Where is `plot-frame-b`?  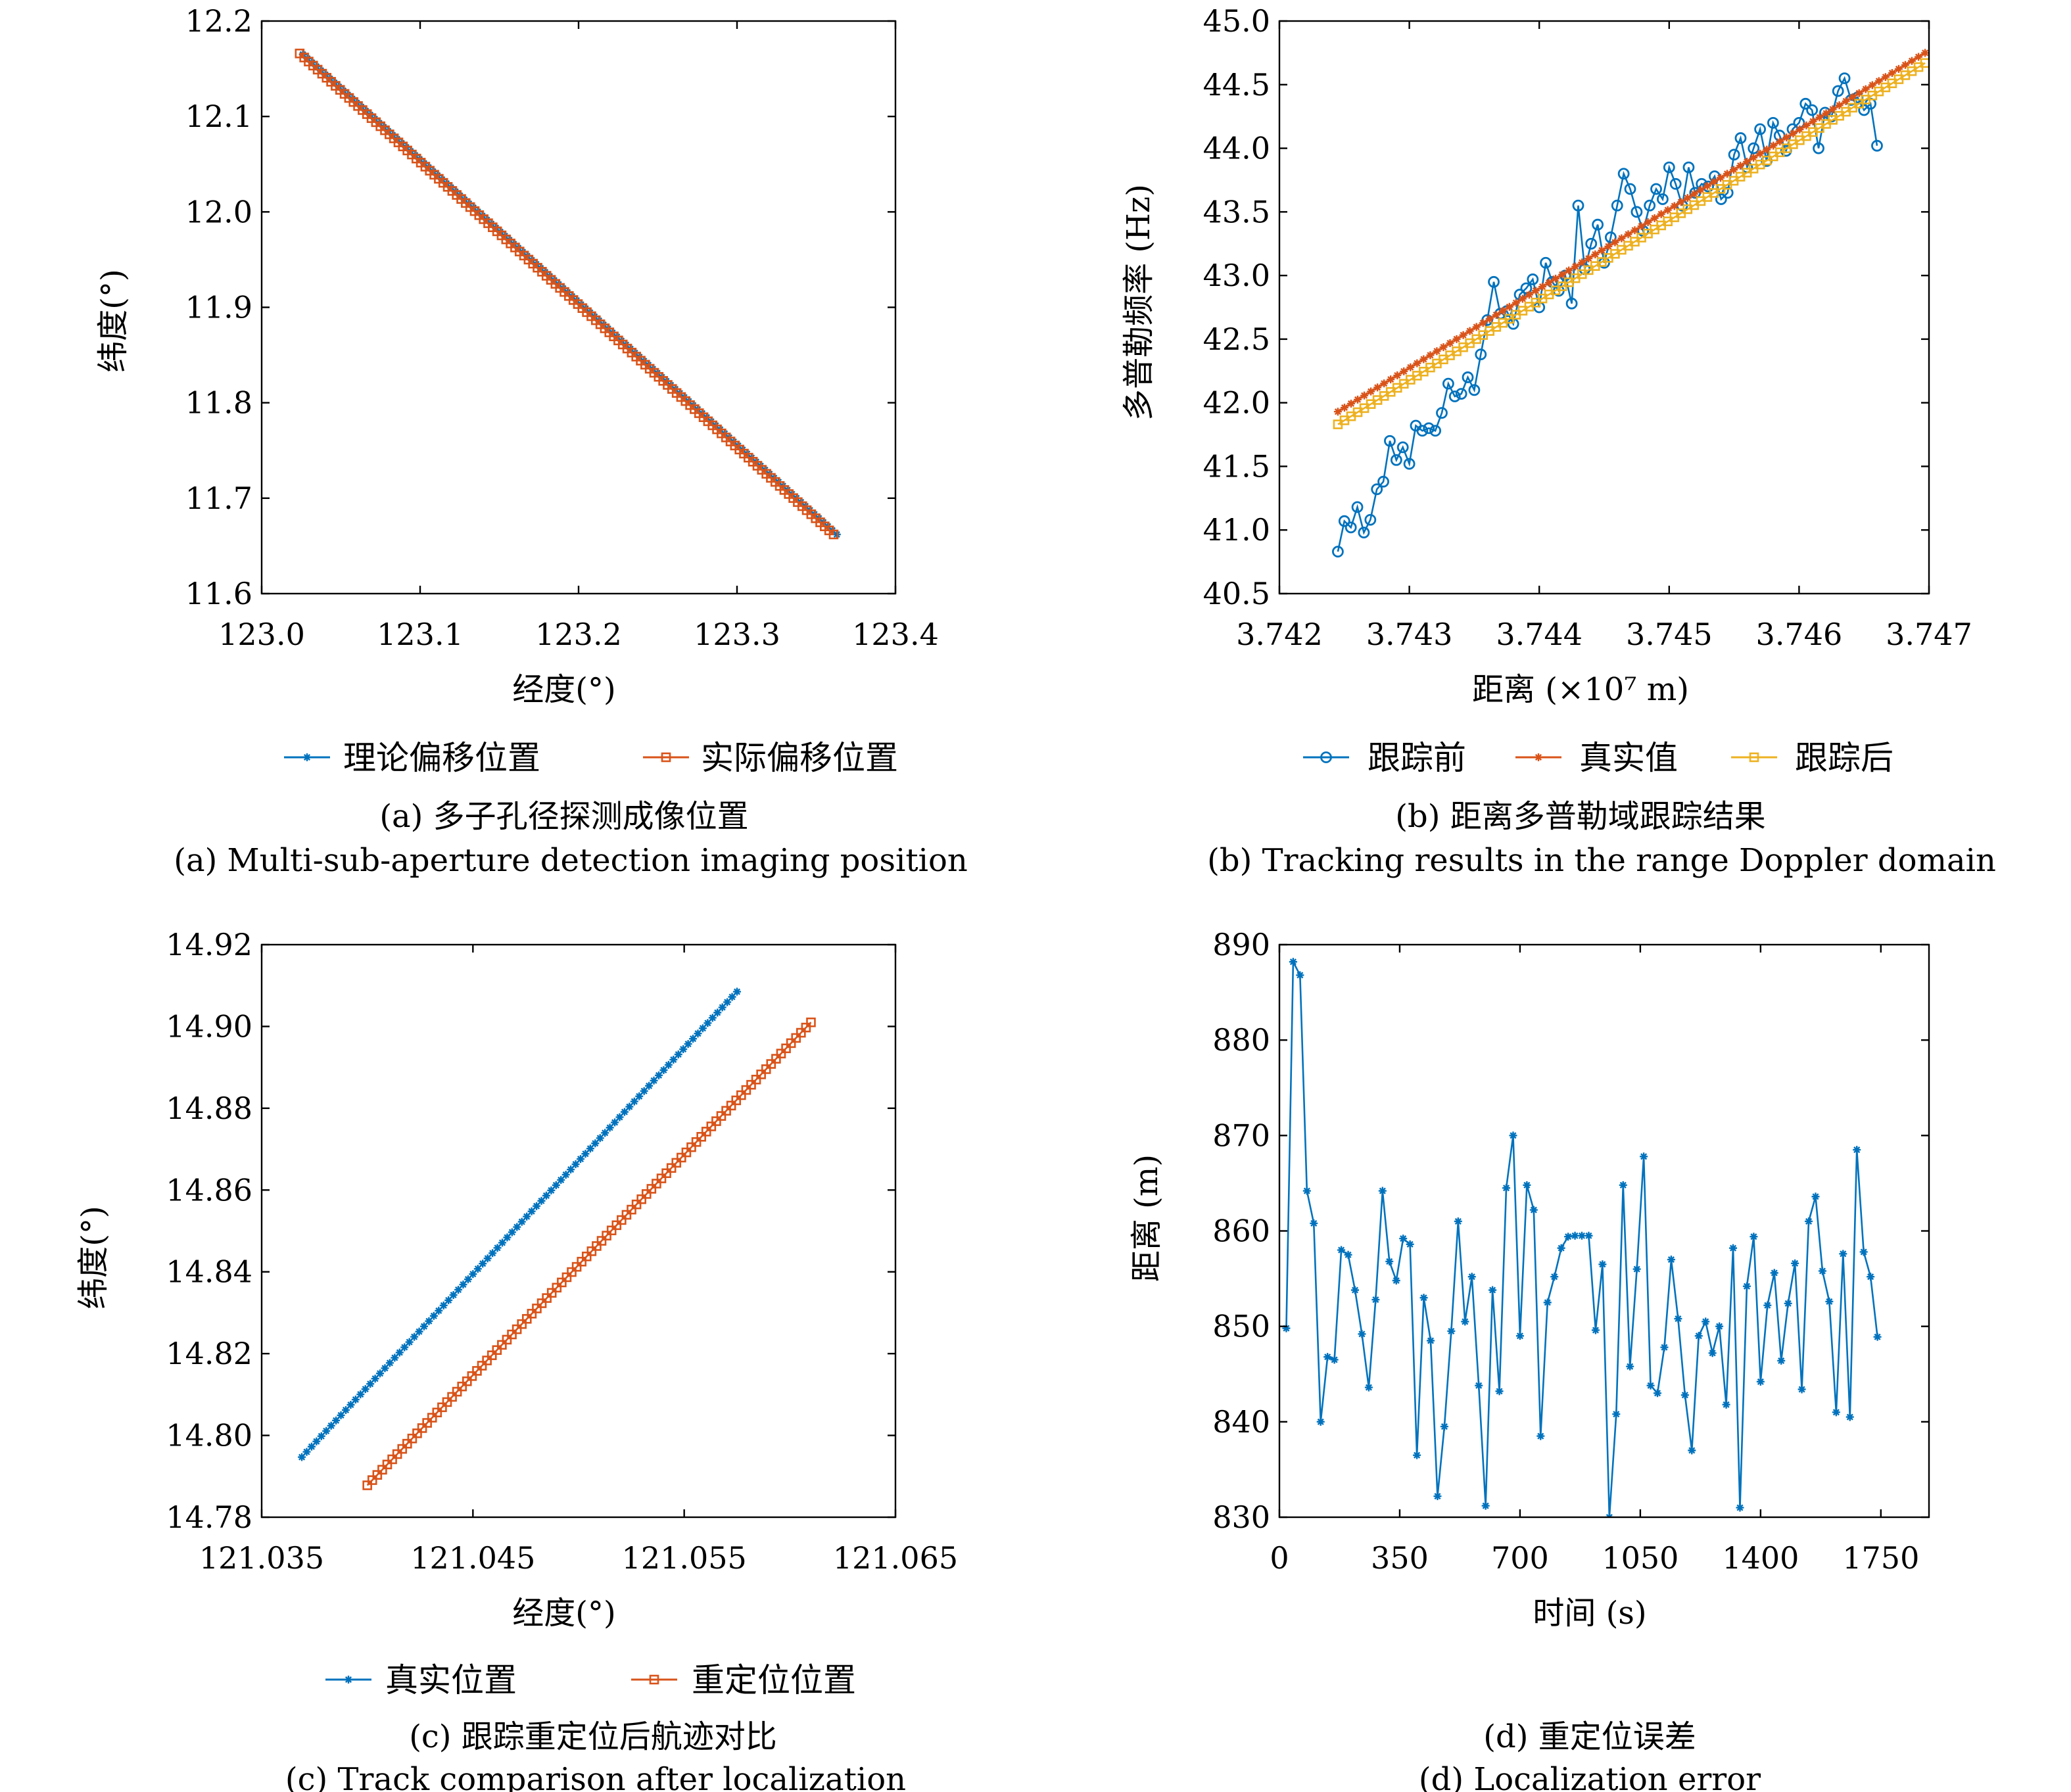
plot-frame-b is located at coordinates (1604, 307).